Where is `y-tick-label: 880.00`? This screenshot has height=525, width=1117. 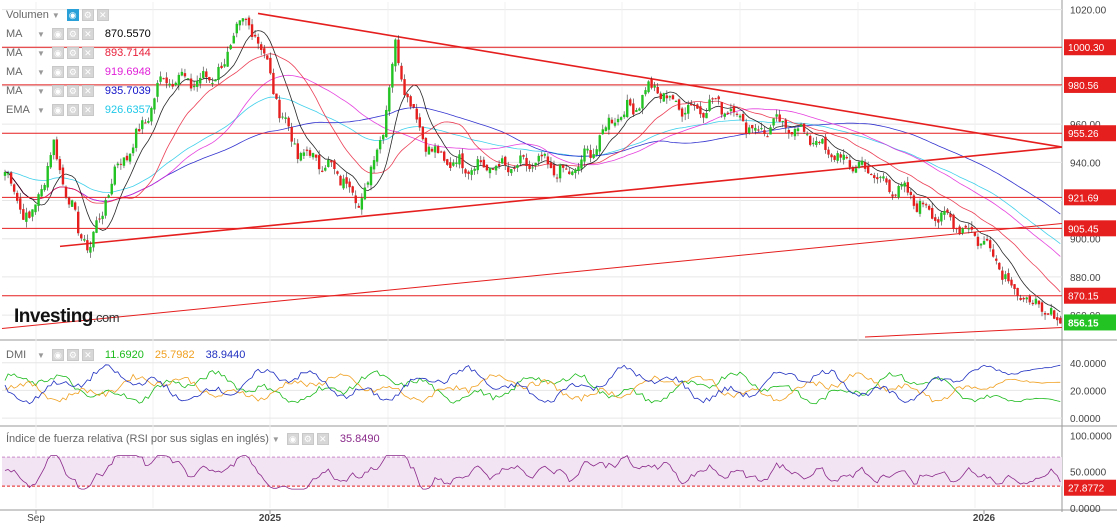
y-tick-label: 880.00 is located at coordinates (1085, 278).